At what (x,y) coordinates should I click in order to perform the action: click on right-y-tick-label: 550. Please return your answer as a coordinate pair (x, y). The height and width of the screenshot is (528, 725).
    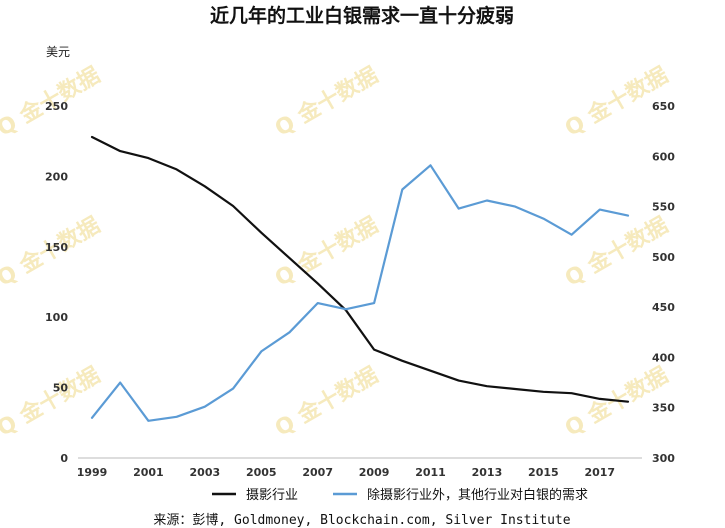
    Looking at the image, I should click on (663, 207).